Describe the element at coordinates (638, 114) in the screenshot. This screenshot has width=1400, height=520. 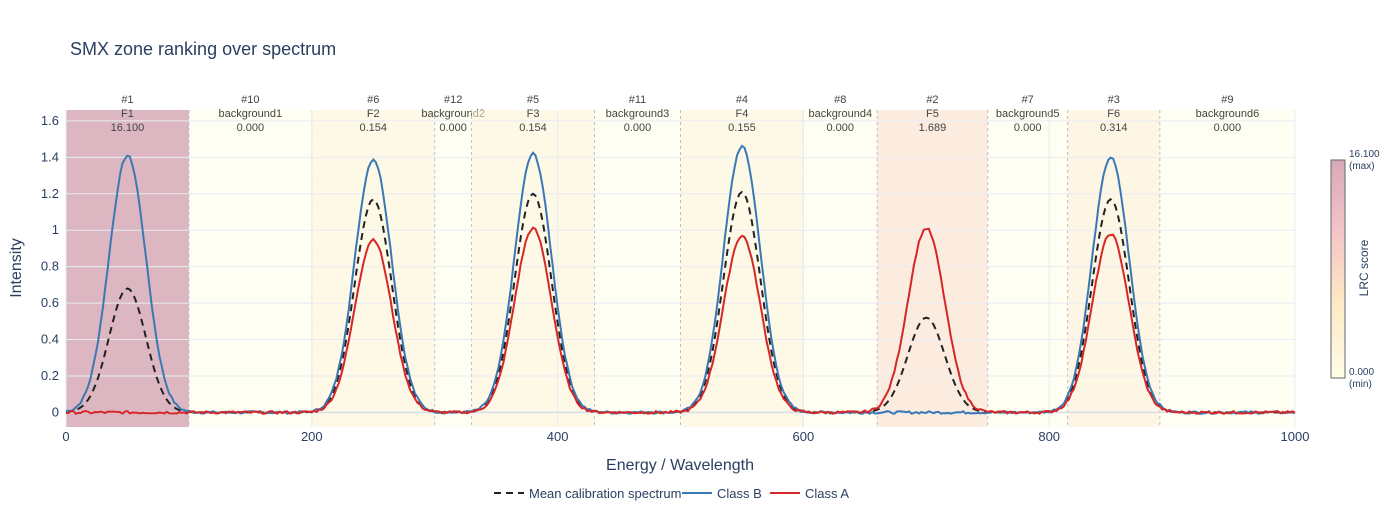
I see `zone-name-label: background3` at that location.